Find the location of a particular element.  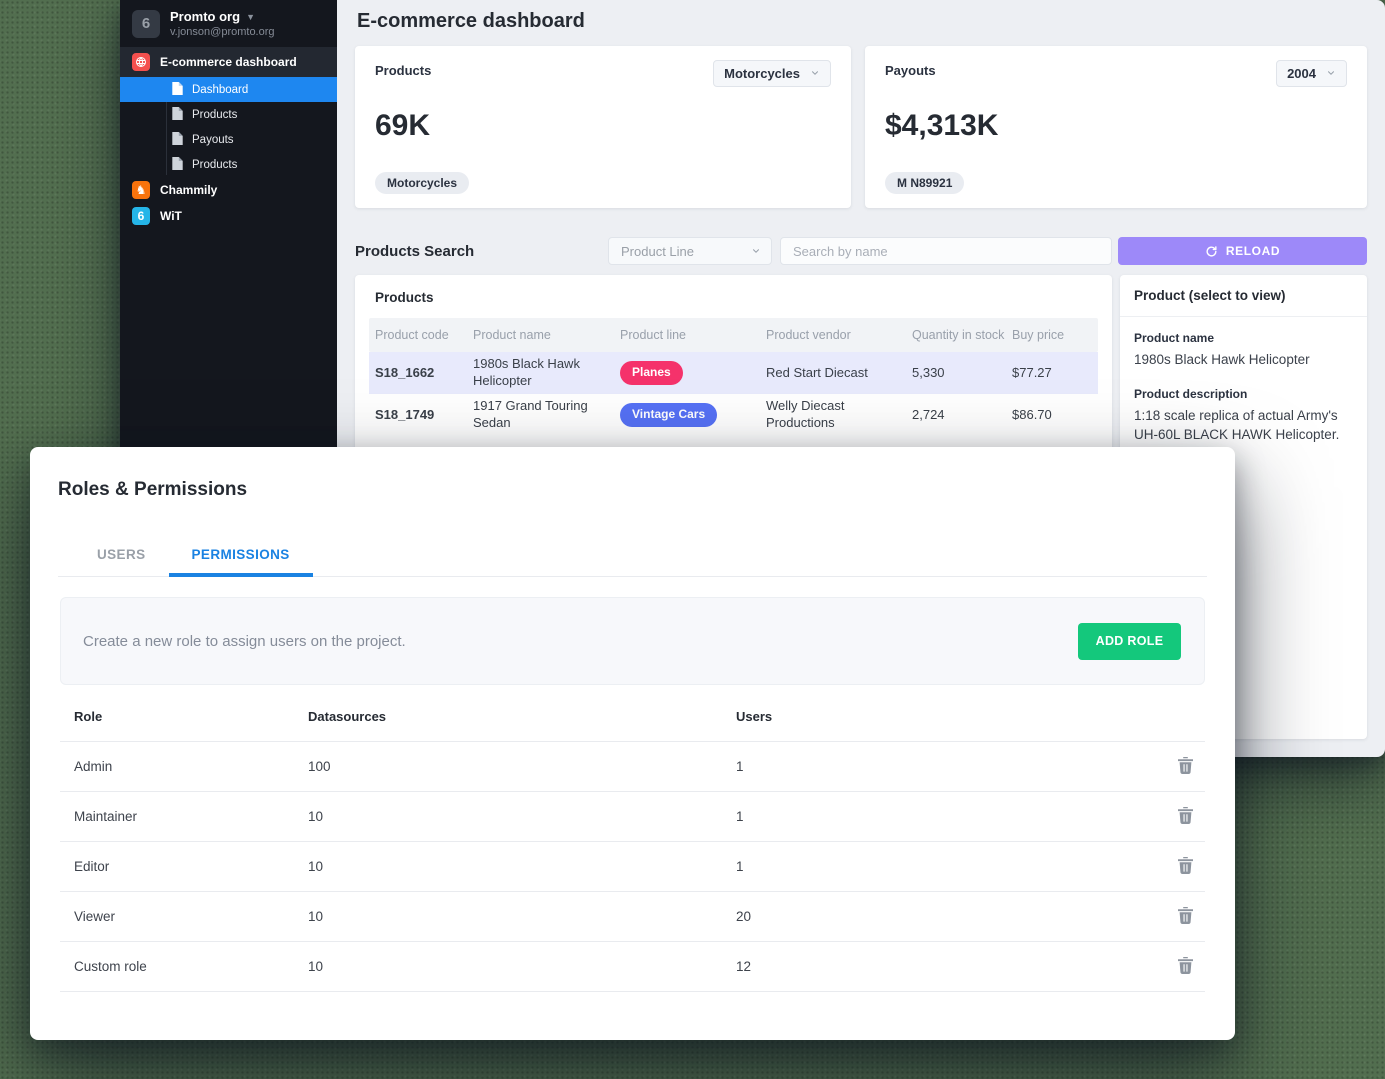

sidebar-item-payouts: Payouts is located at coordinates (228, 139).